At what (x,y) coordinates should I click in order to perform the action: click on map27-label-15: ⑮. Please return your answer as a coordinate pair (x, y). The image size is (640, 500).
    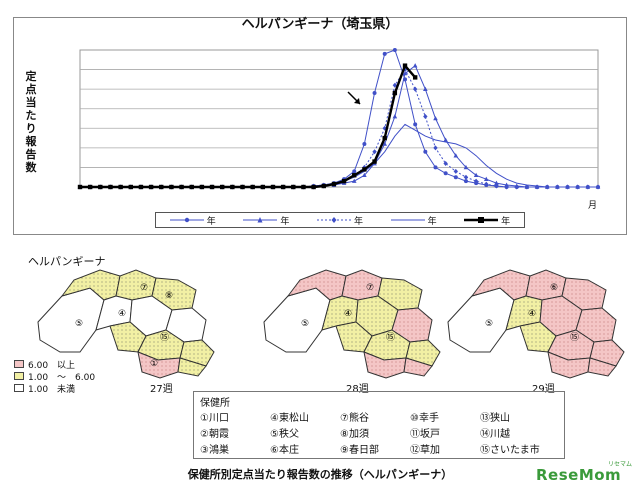
    Looking at the image, I should click on (164, 337).